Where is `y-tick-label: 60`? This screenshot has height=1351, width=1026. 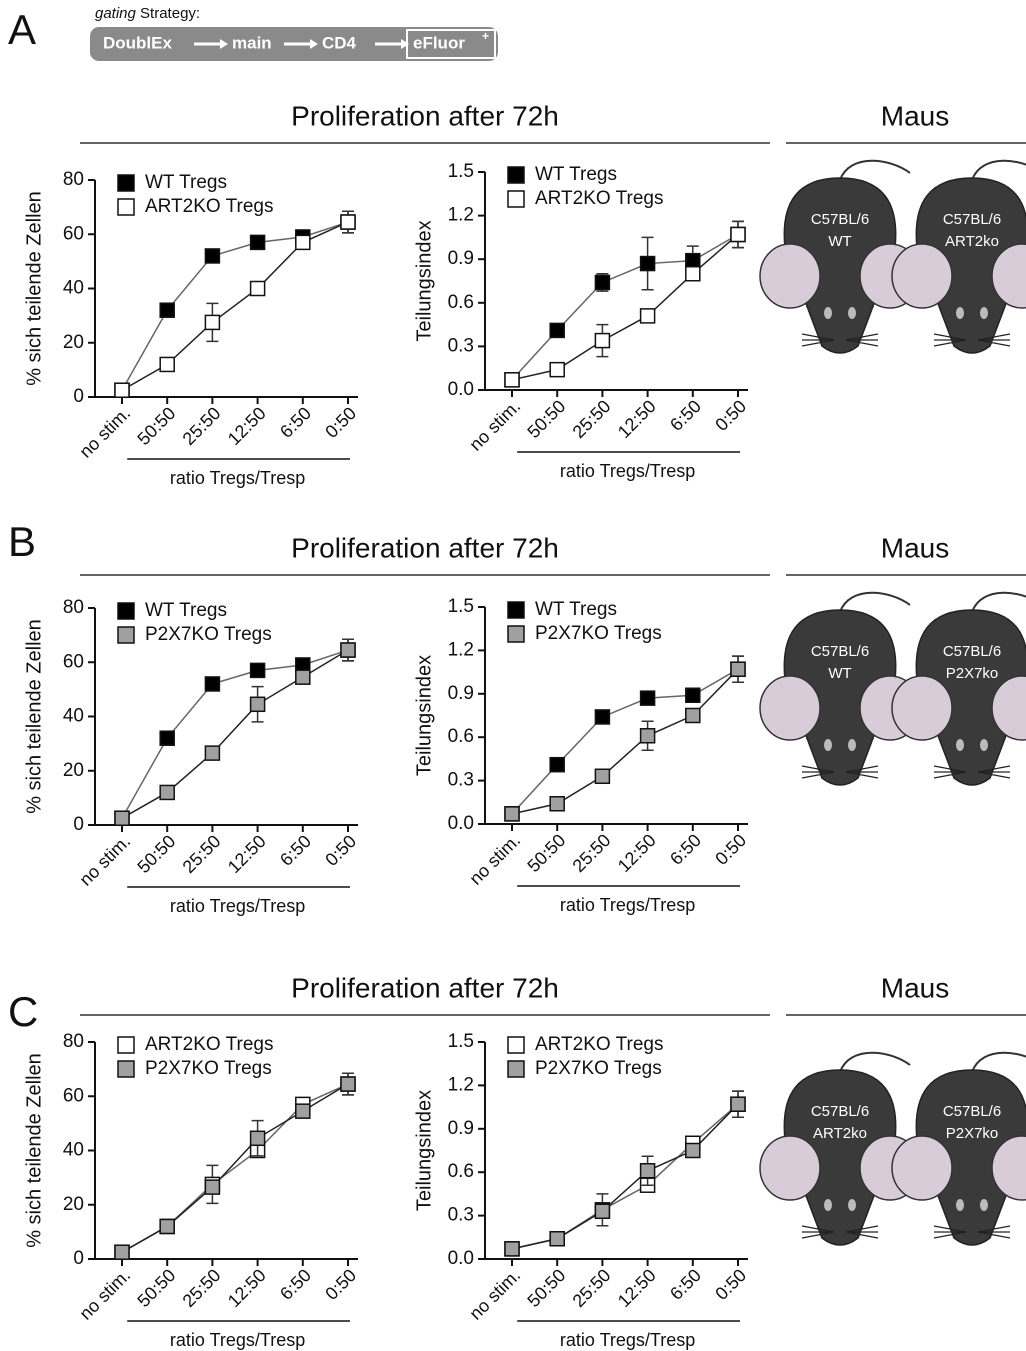 y-tick-label: 60 is located at coordinates (73, 233).